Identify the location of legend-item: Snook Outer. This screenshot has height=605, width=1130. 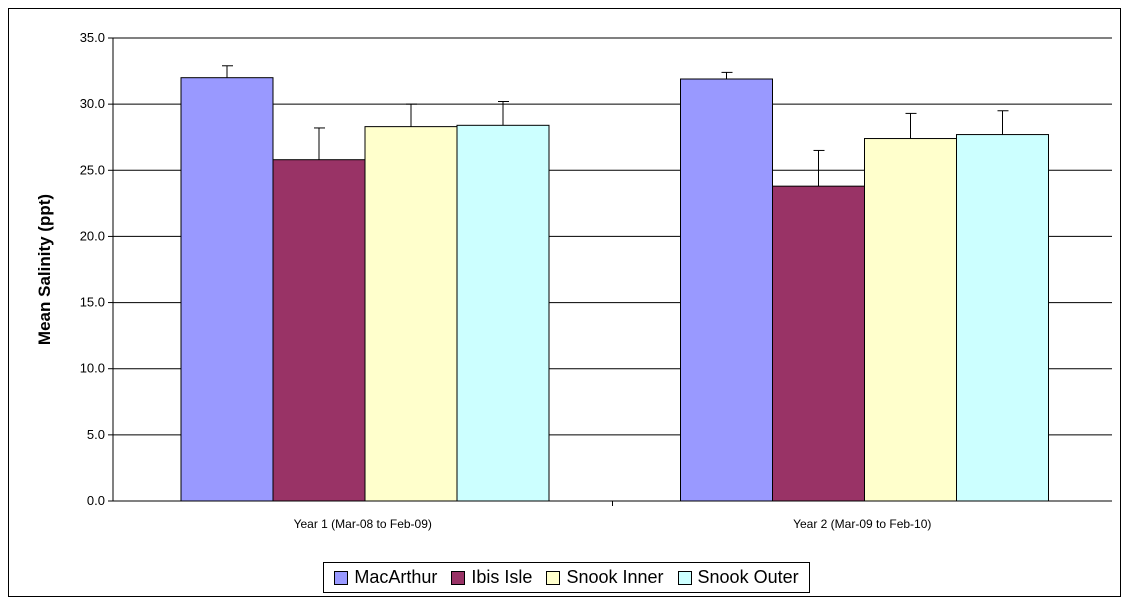
(738, 577).